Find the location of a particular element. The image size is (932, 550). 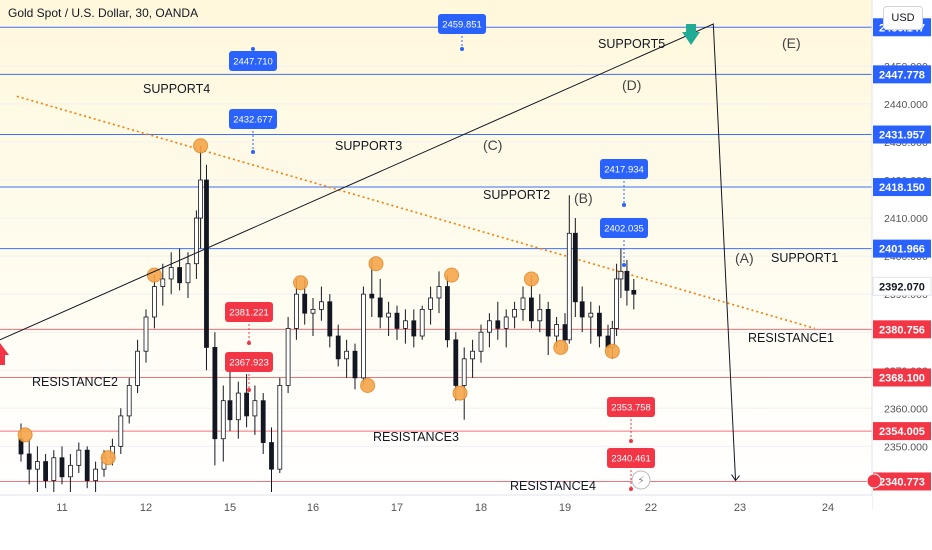

annotation-support4: SUPPORT4 is located at coordinates (176, 89).